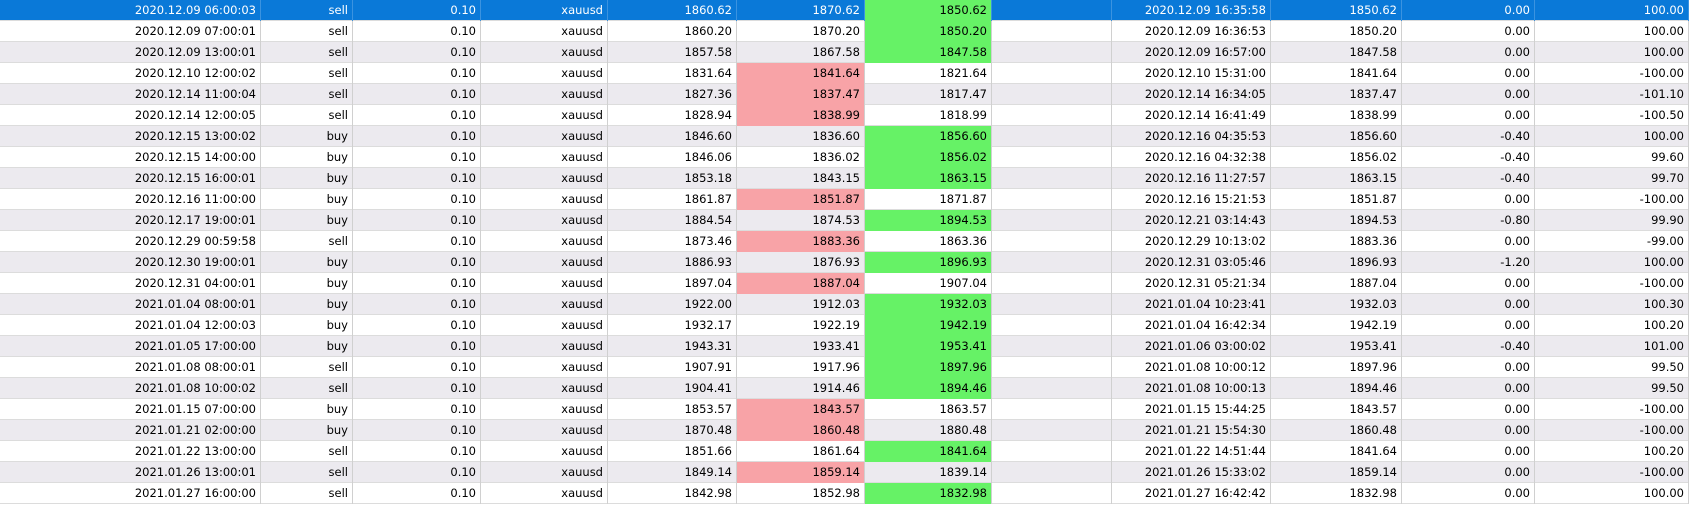  Describe the element at coordinates (801, 10) in the screenshot. I see `cell-stop-loss: 1870.62` at that location.